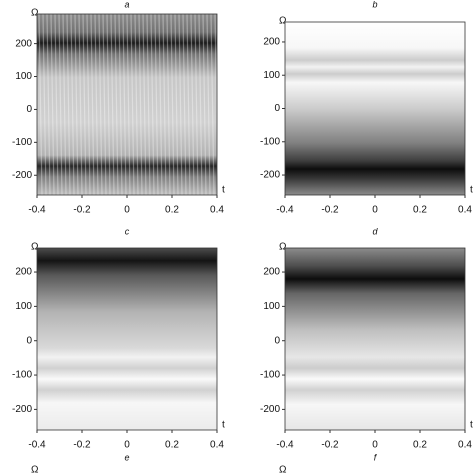 The image size is (474, 474). I want to click on panel-title: a, so click(126, 4).